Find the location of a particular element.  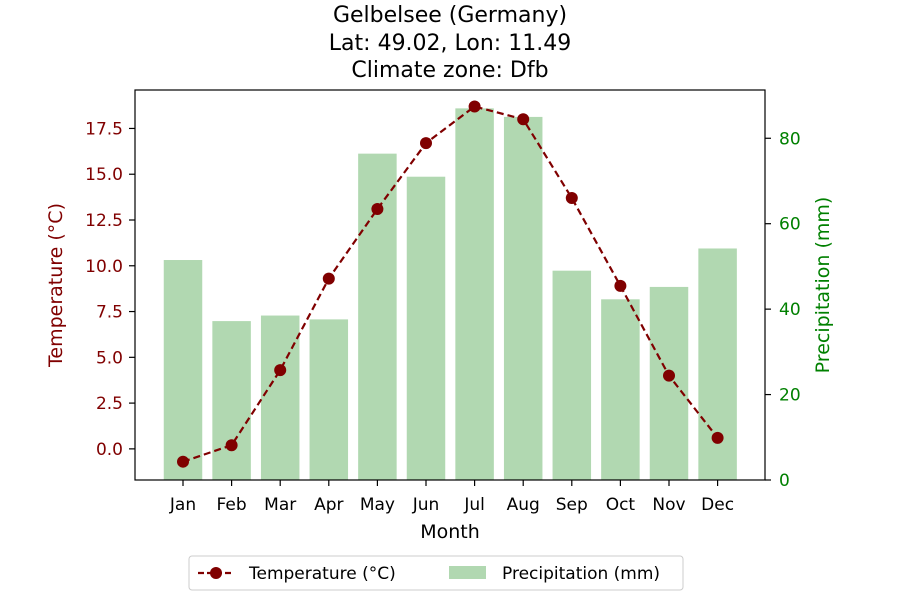

precipitation-tick-label: 80 is located at coordinates (790, 139).